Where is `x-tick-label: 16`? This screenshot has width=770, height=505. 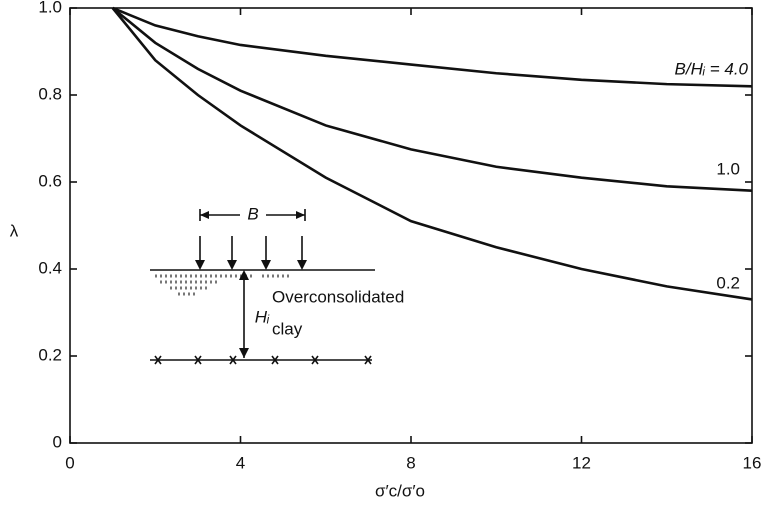 x-tick-label: 16 is located at coordinates (752, 462).